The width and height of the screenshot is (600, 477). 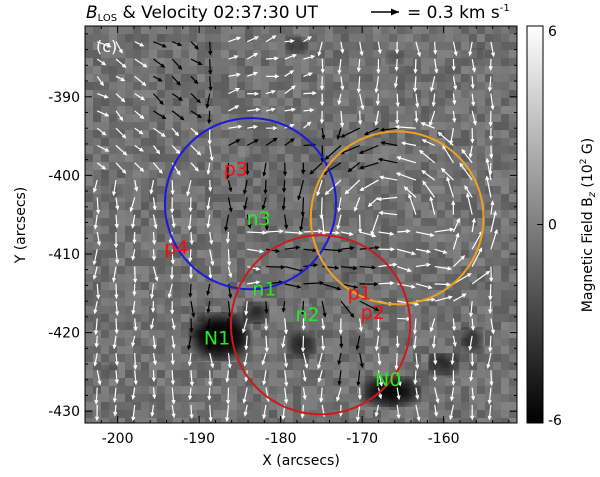 I want to click on panel-tag: (c), so click(x=106, y=46).